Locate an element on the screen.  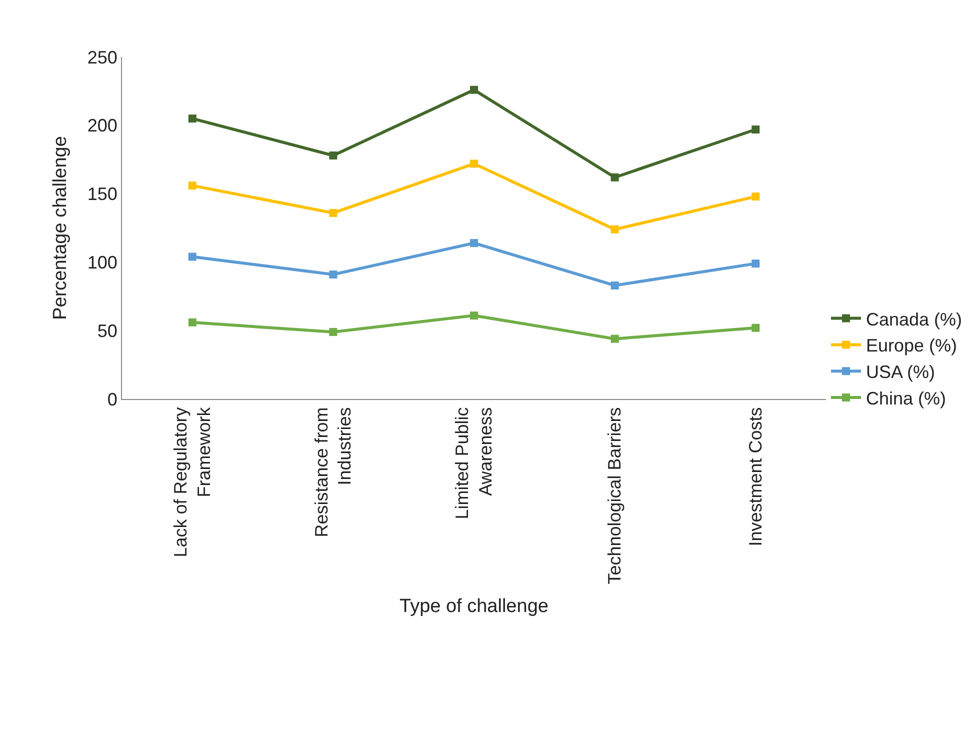
legend-label: USA (%) is located at coordinates (901, 372).